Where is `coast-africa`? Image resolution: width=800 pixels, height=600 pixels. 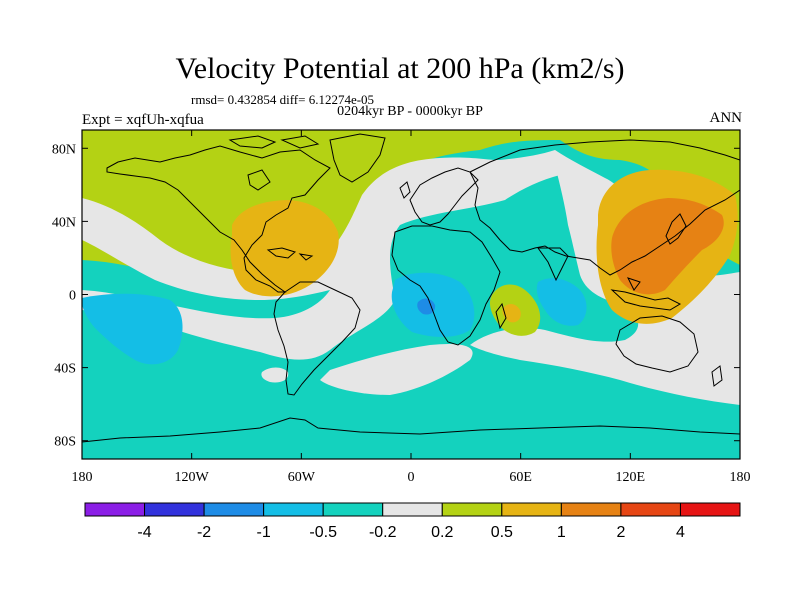
coast-africa is located at coordinates (446, 285).